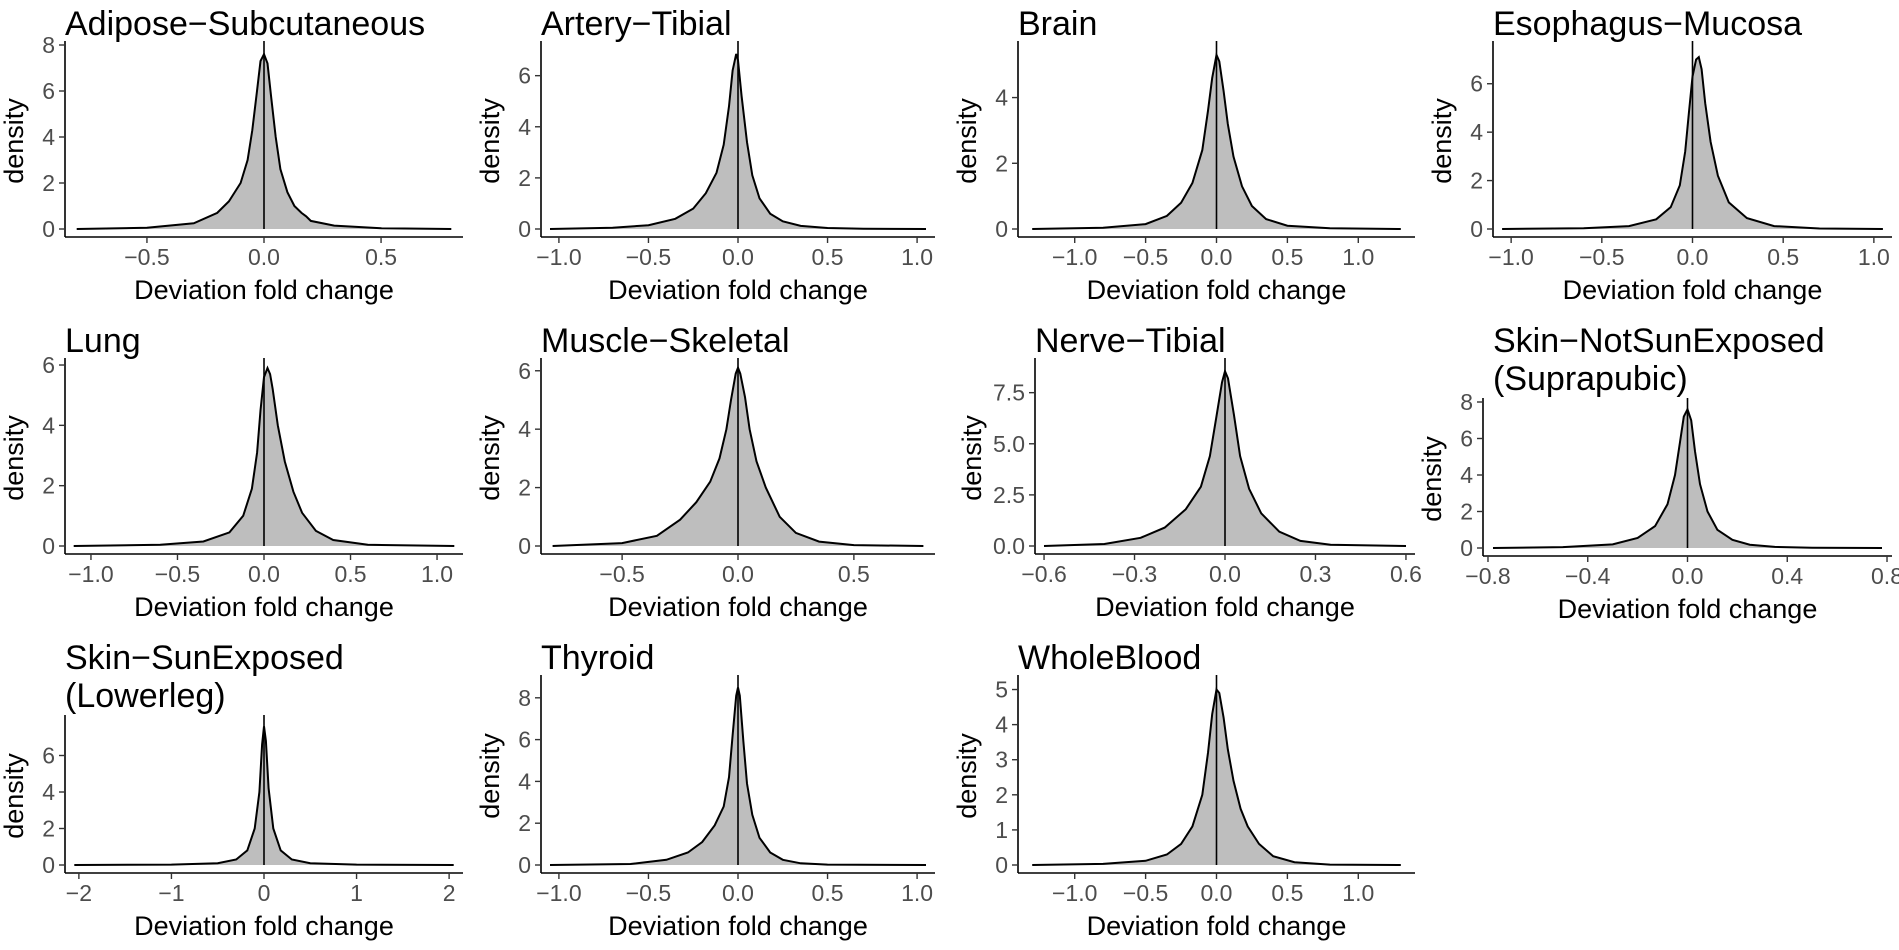 Image resolution: width=1899 pixels, height=950 pixels. Describe the element at coordinates (1057, 24) in the screenshot. I see `panel-title: Brain` at that location.